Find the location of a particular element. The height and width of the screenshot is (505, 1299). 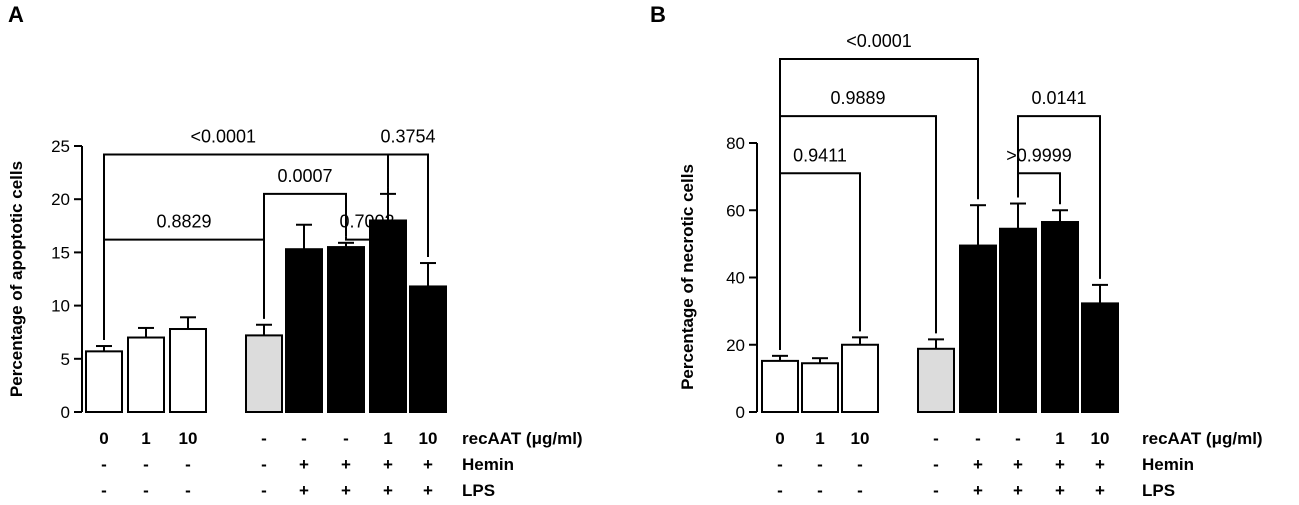

y-tick-label: 15 is located at coordinates (60, 252).